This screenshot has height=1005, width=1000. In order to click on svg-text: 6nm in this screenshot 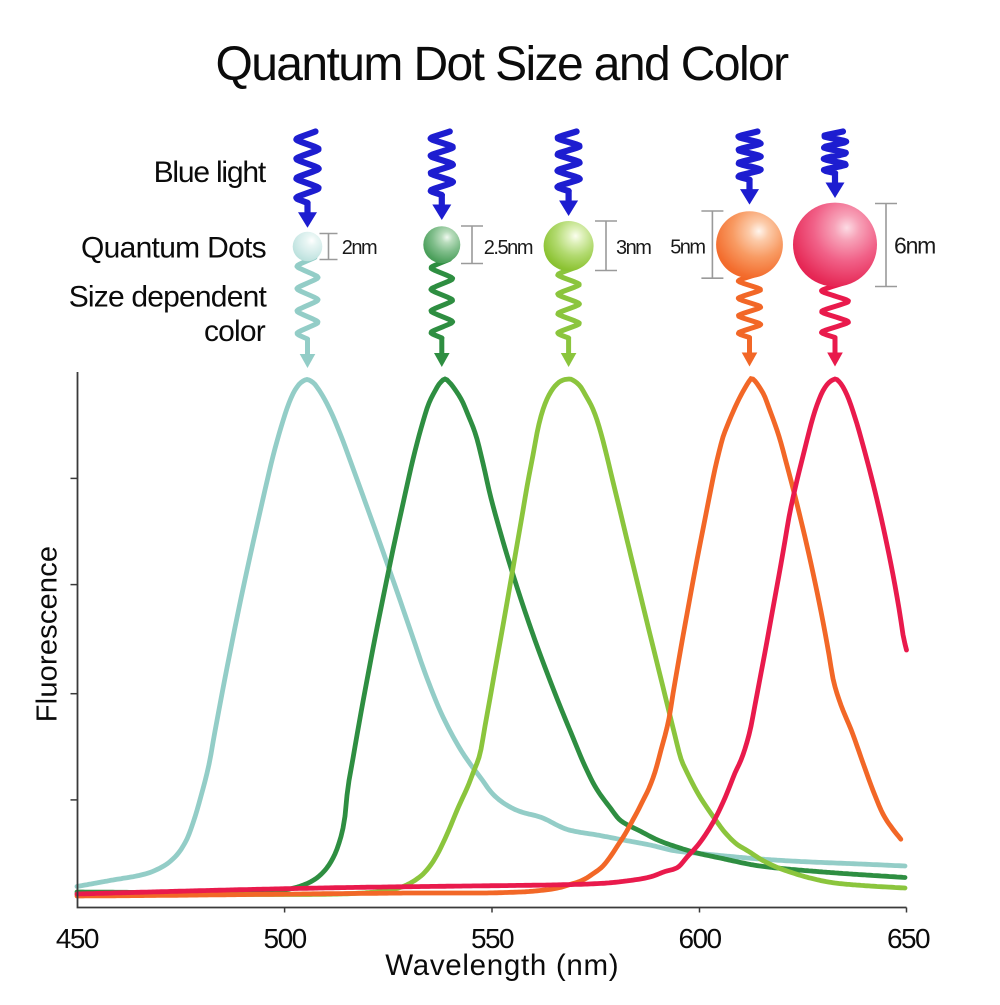, I will do `click(914, 246)`.